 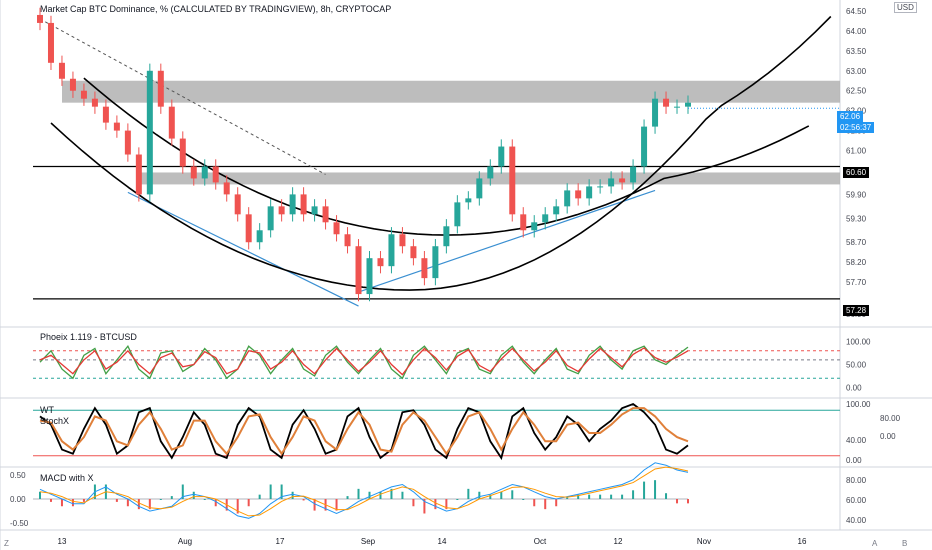 I want to click on price-tick-label: 64.00, so click(x=856, y=31).